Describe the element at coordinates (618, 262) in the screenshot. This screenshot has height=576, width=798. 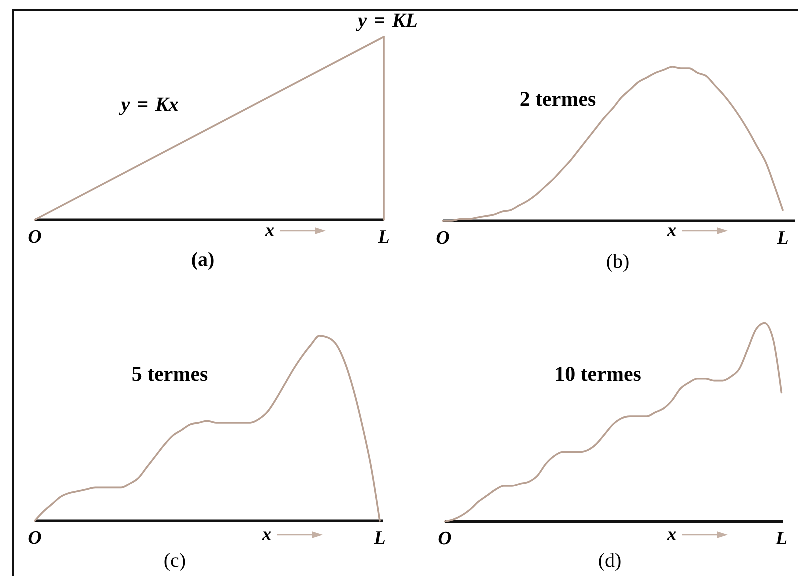
I see `text: (b)` at that location.